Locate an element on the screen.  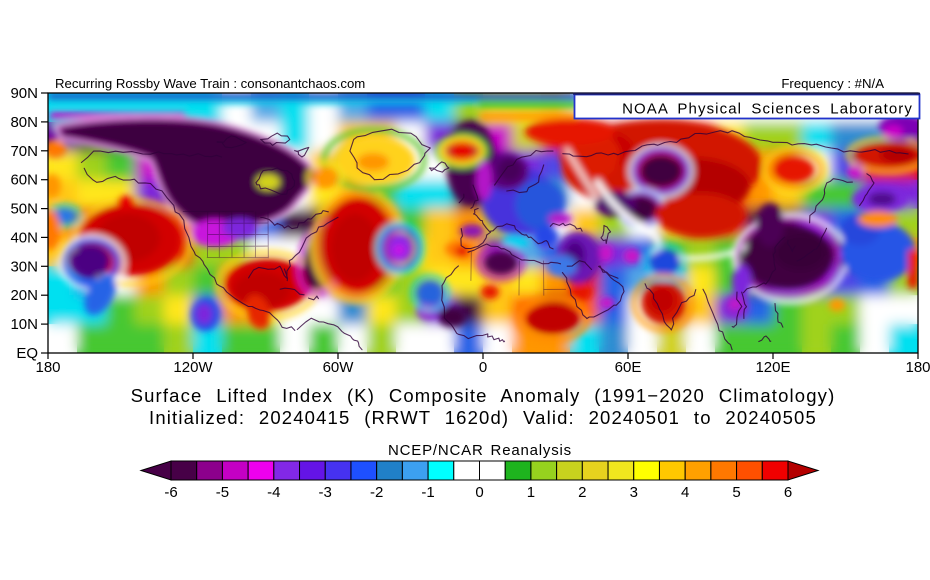
svg-text: 2 is located at coordinates (582, 492).